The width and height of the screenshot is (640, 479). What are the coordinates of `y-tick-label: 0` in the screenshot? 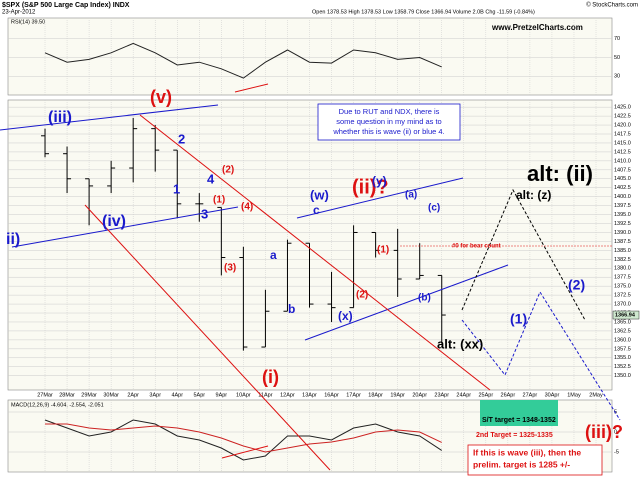 It's located at (615, 432).